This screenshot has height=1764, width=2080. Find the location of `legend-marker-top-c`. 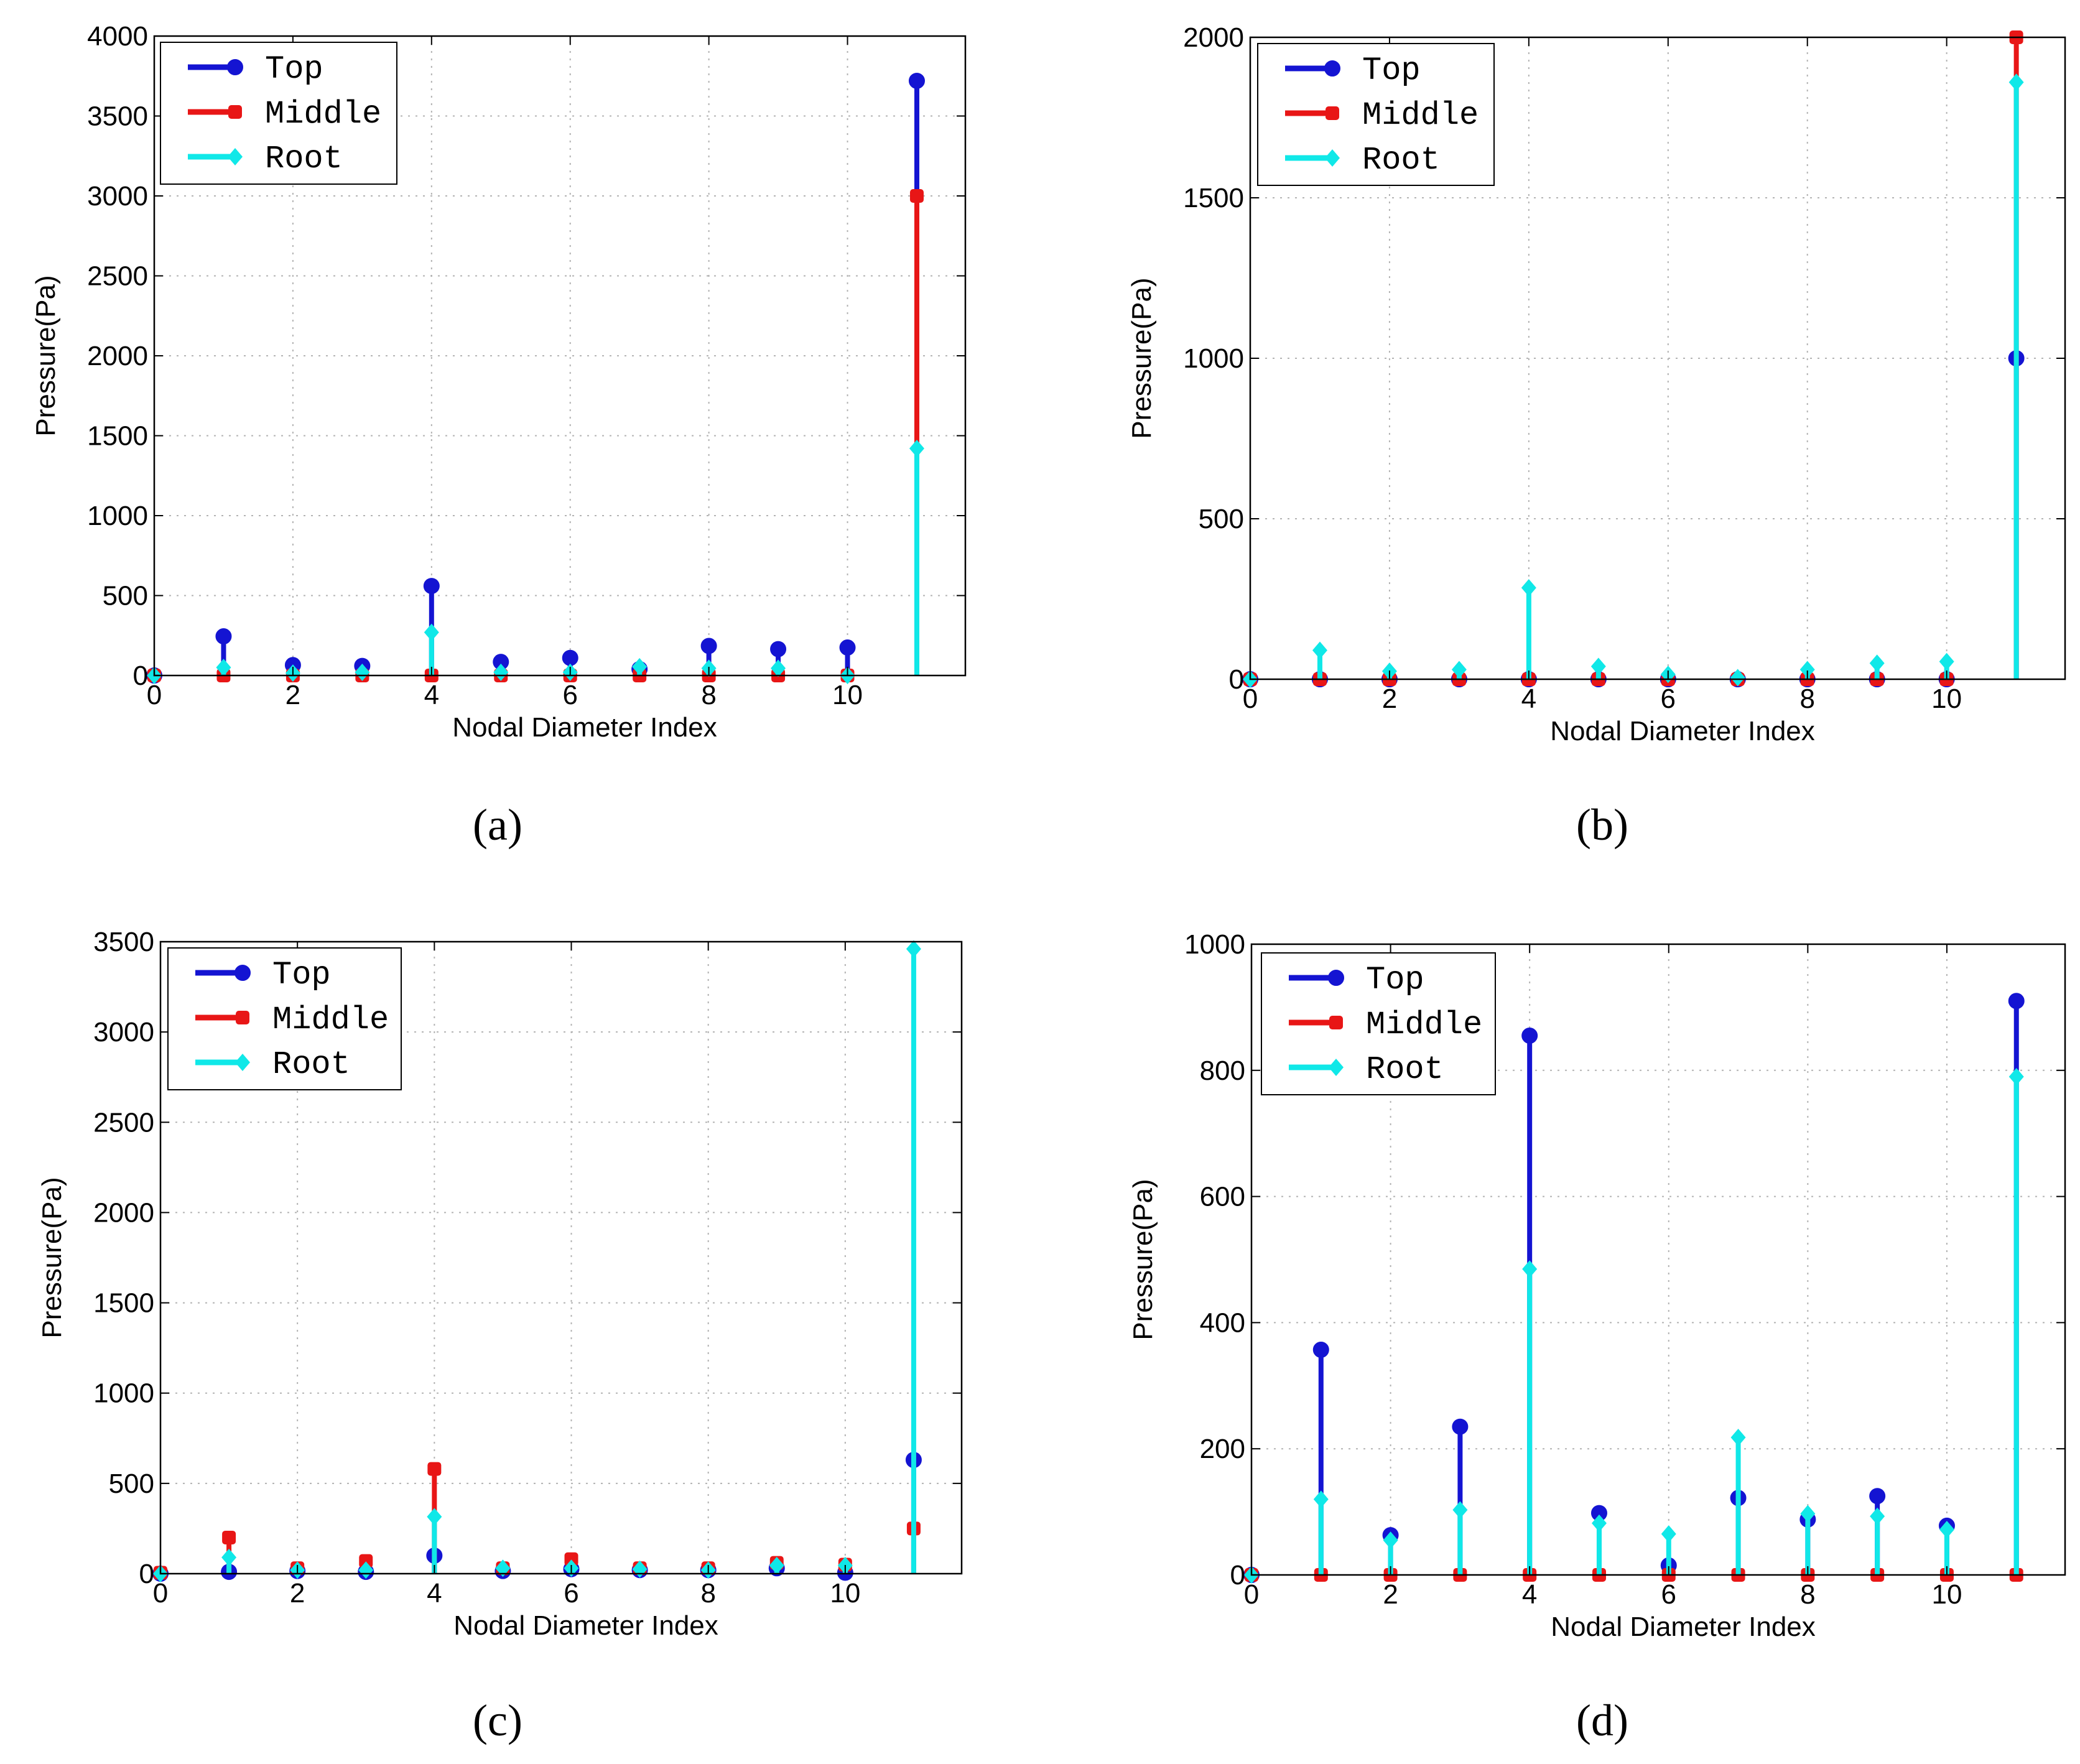

legend-marker-top-c is located at coordinates (243, 973).